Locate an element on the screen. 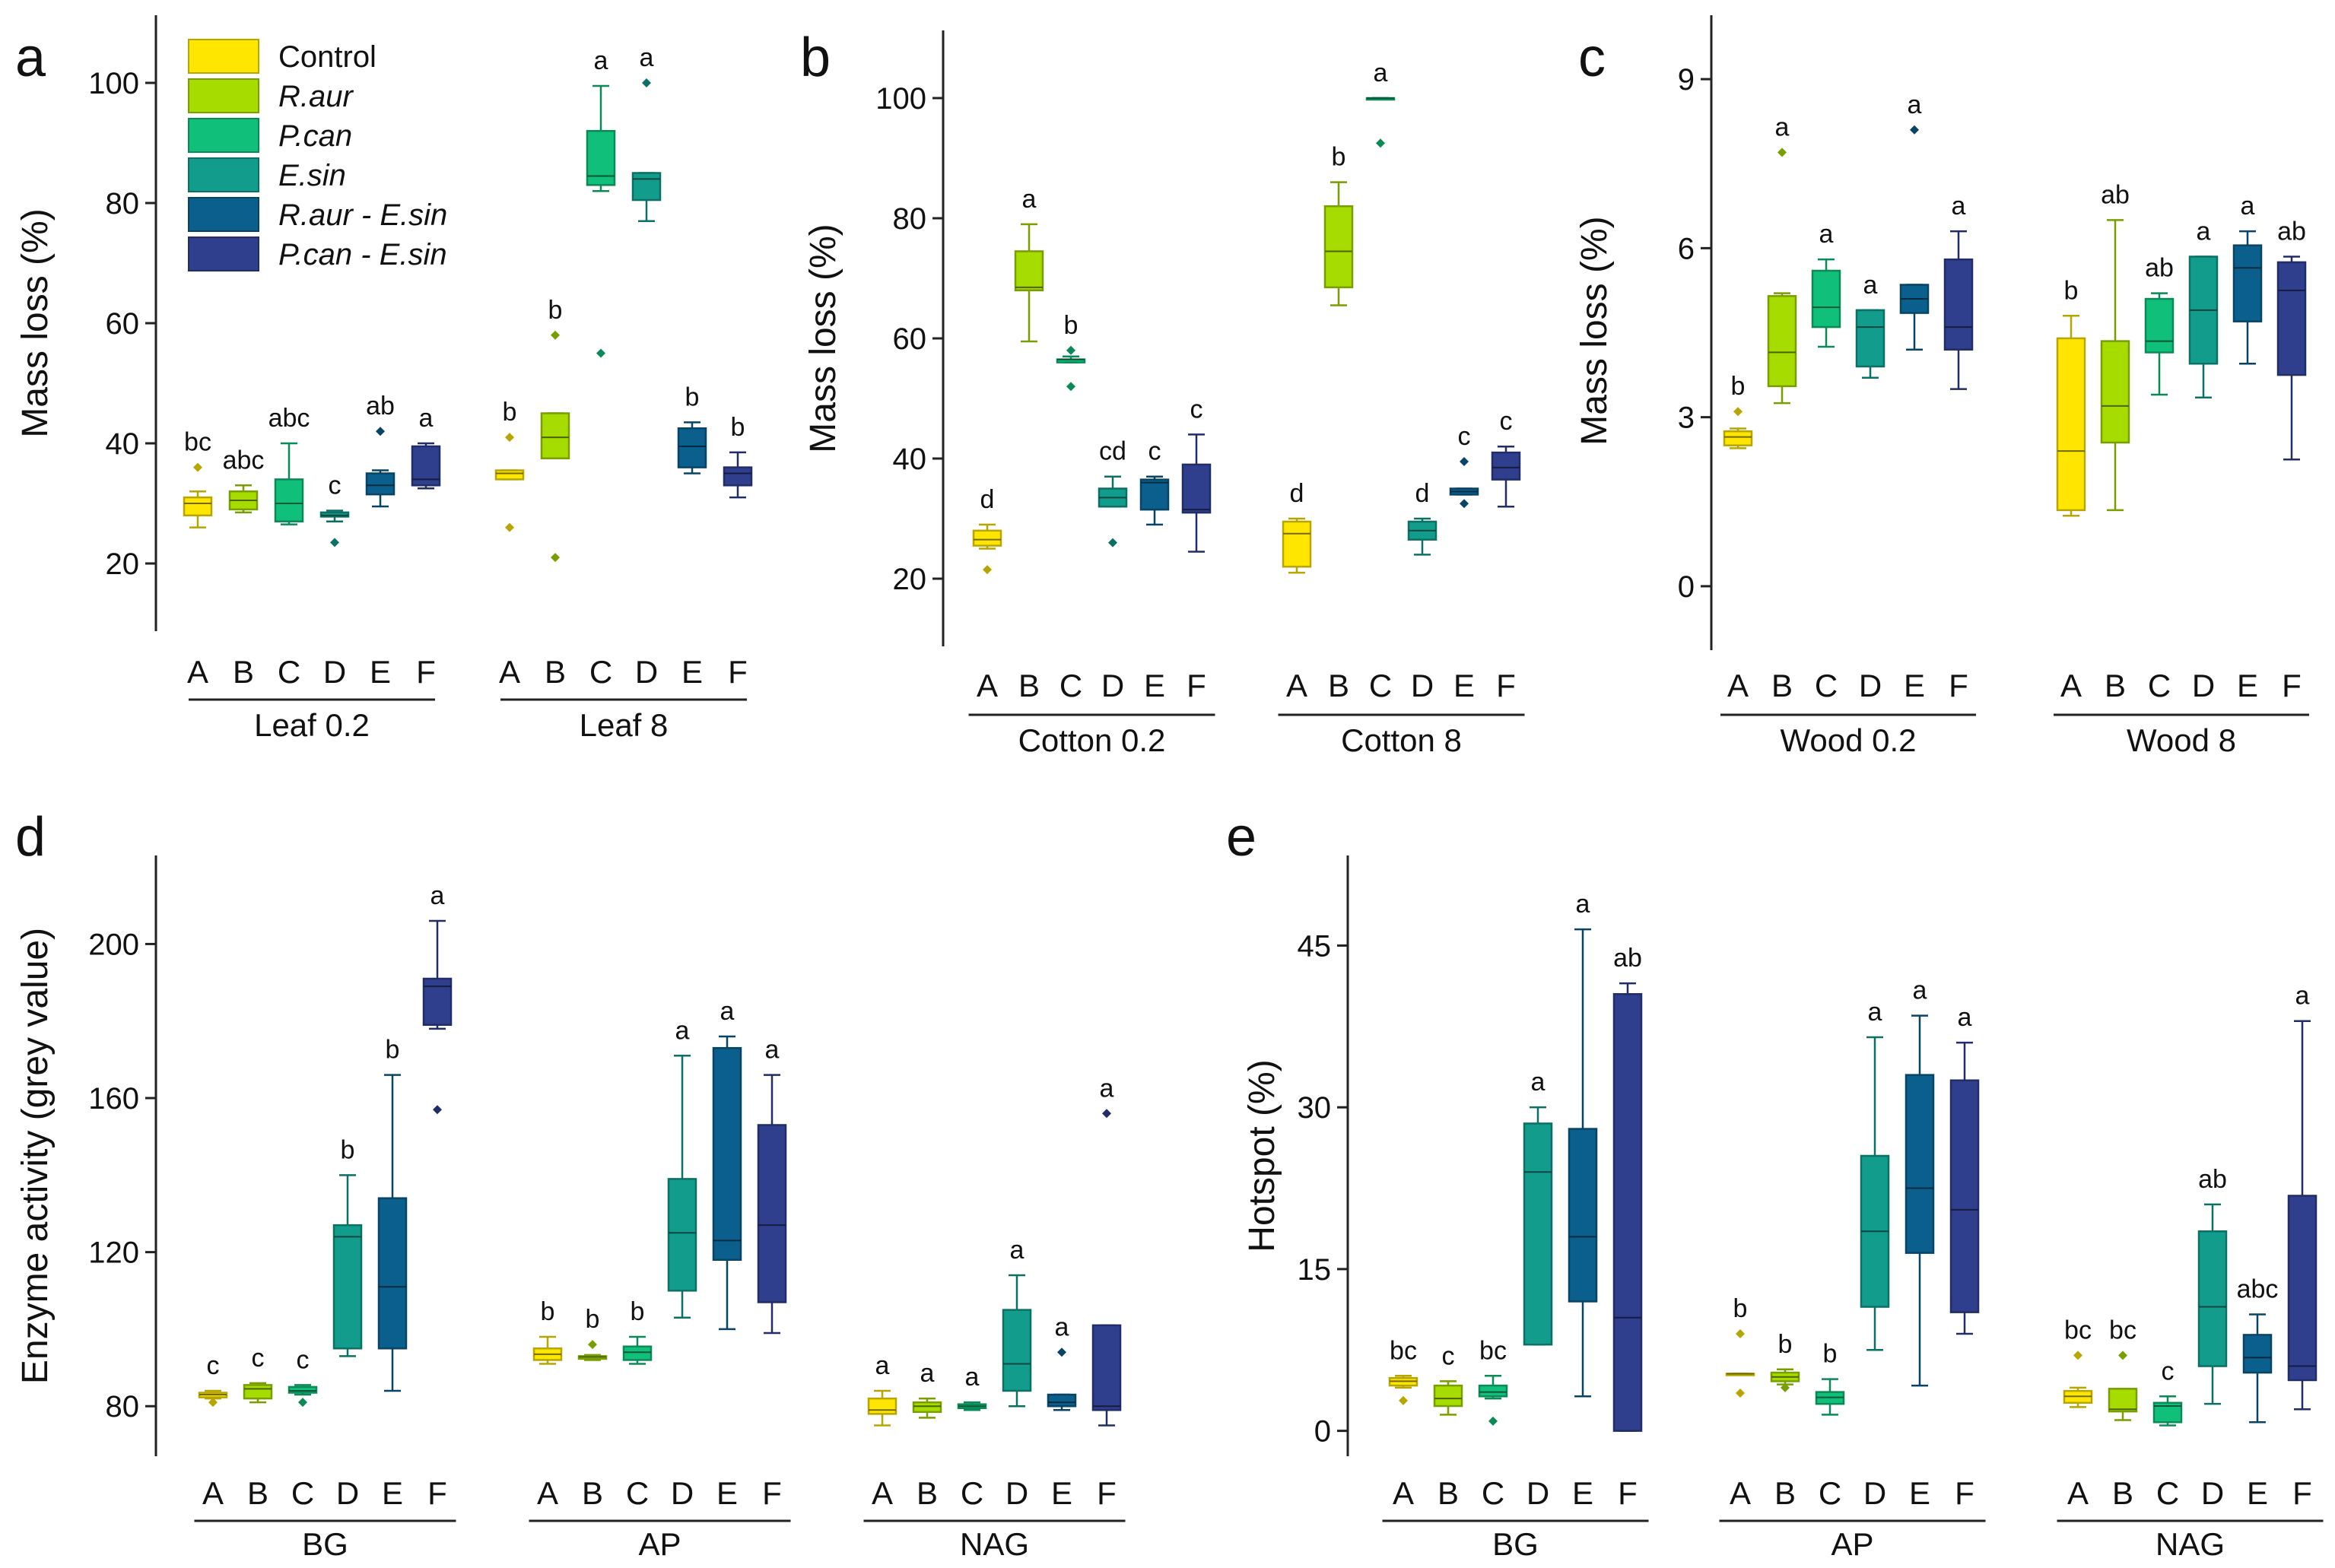 This screenshot has width=2335, height=1568. box-E: a is located at coordinates (1920, 1181).